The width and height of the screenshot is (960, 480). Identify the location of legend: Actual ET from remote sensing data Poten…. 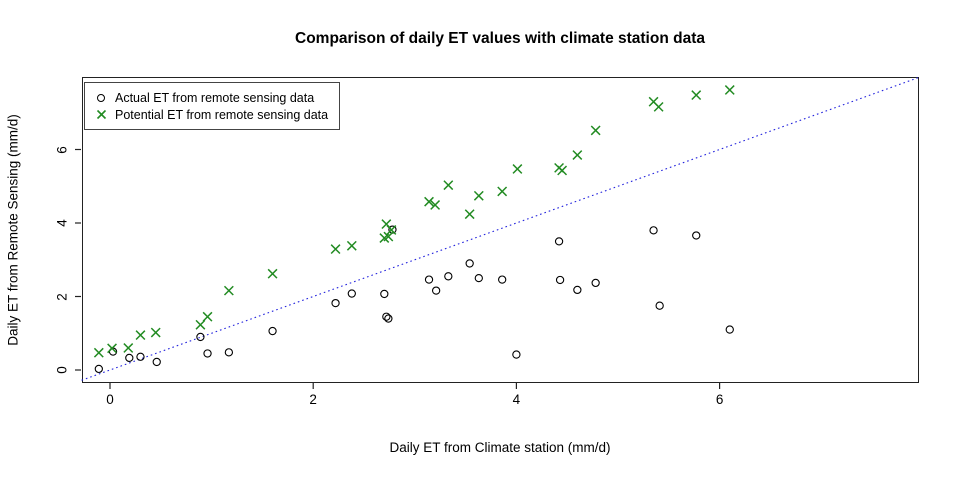
(212, 106).